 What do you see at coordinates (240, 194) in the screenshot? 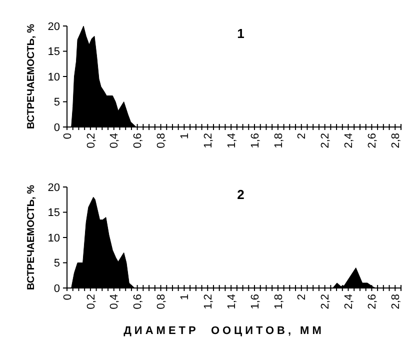
I see `chart-title: 2` at bounding box center [240, 194].